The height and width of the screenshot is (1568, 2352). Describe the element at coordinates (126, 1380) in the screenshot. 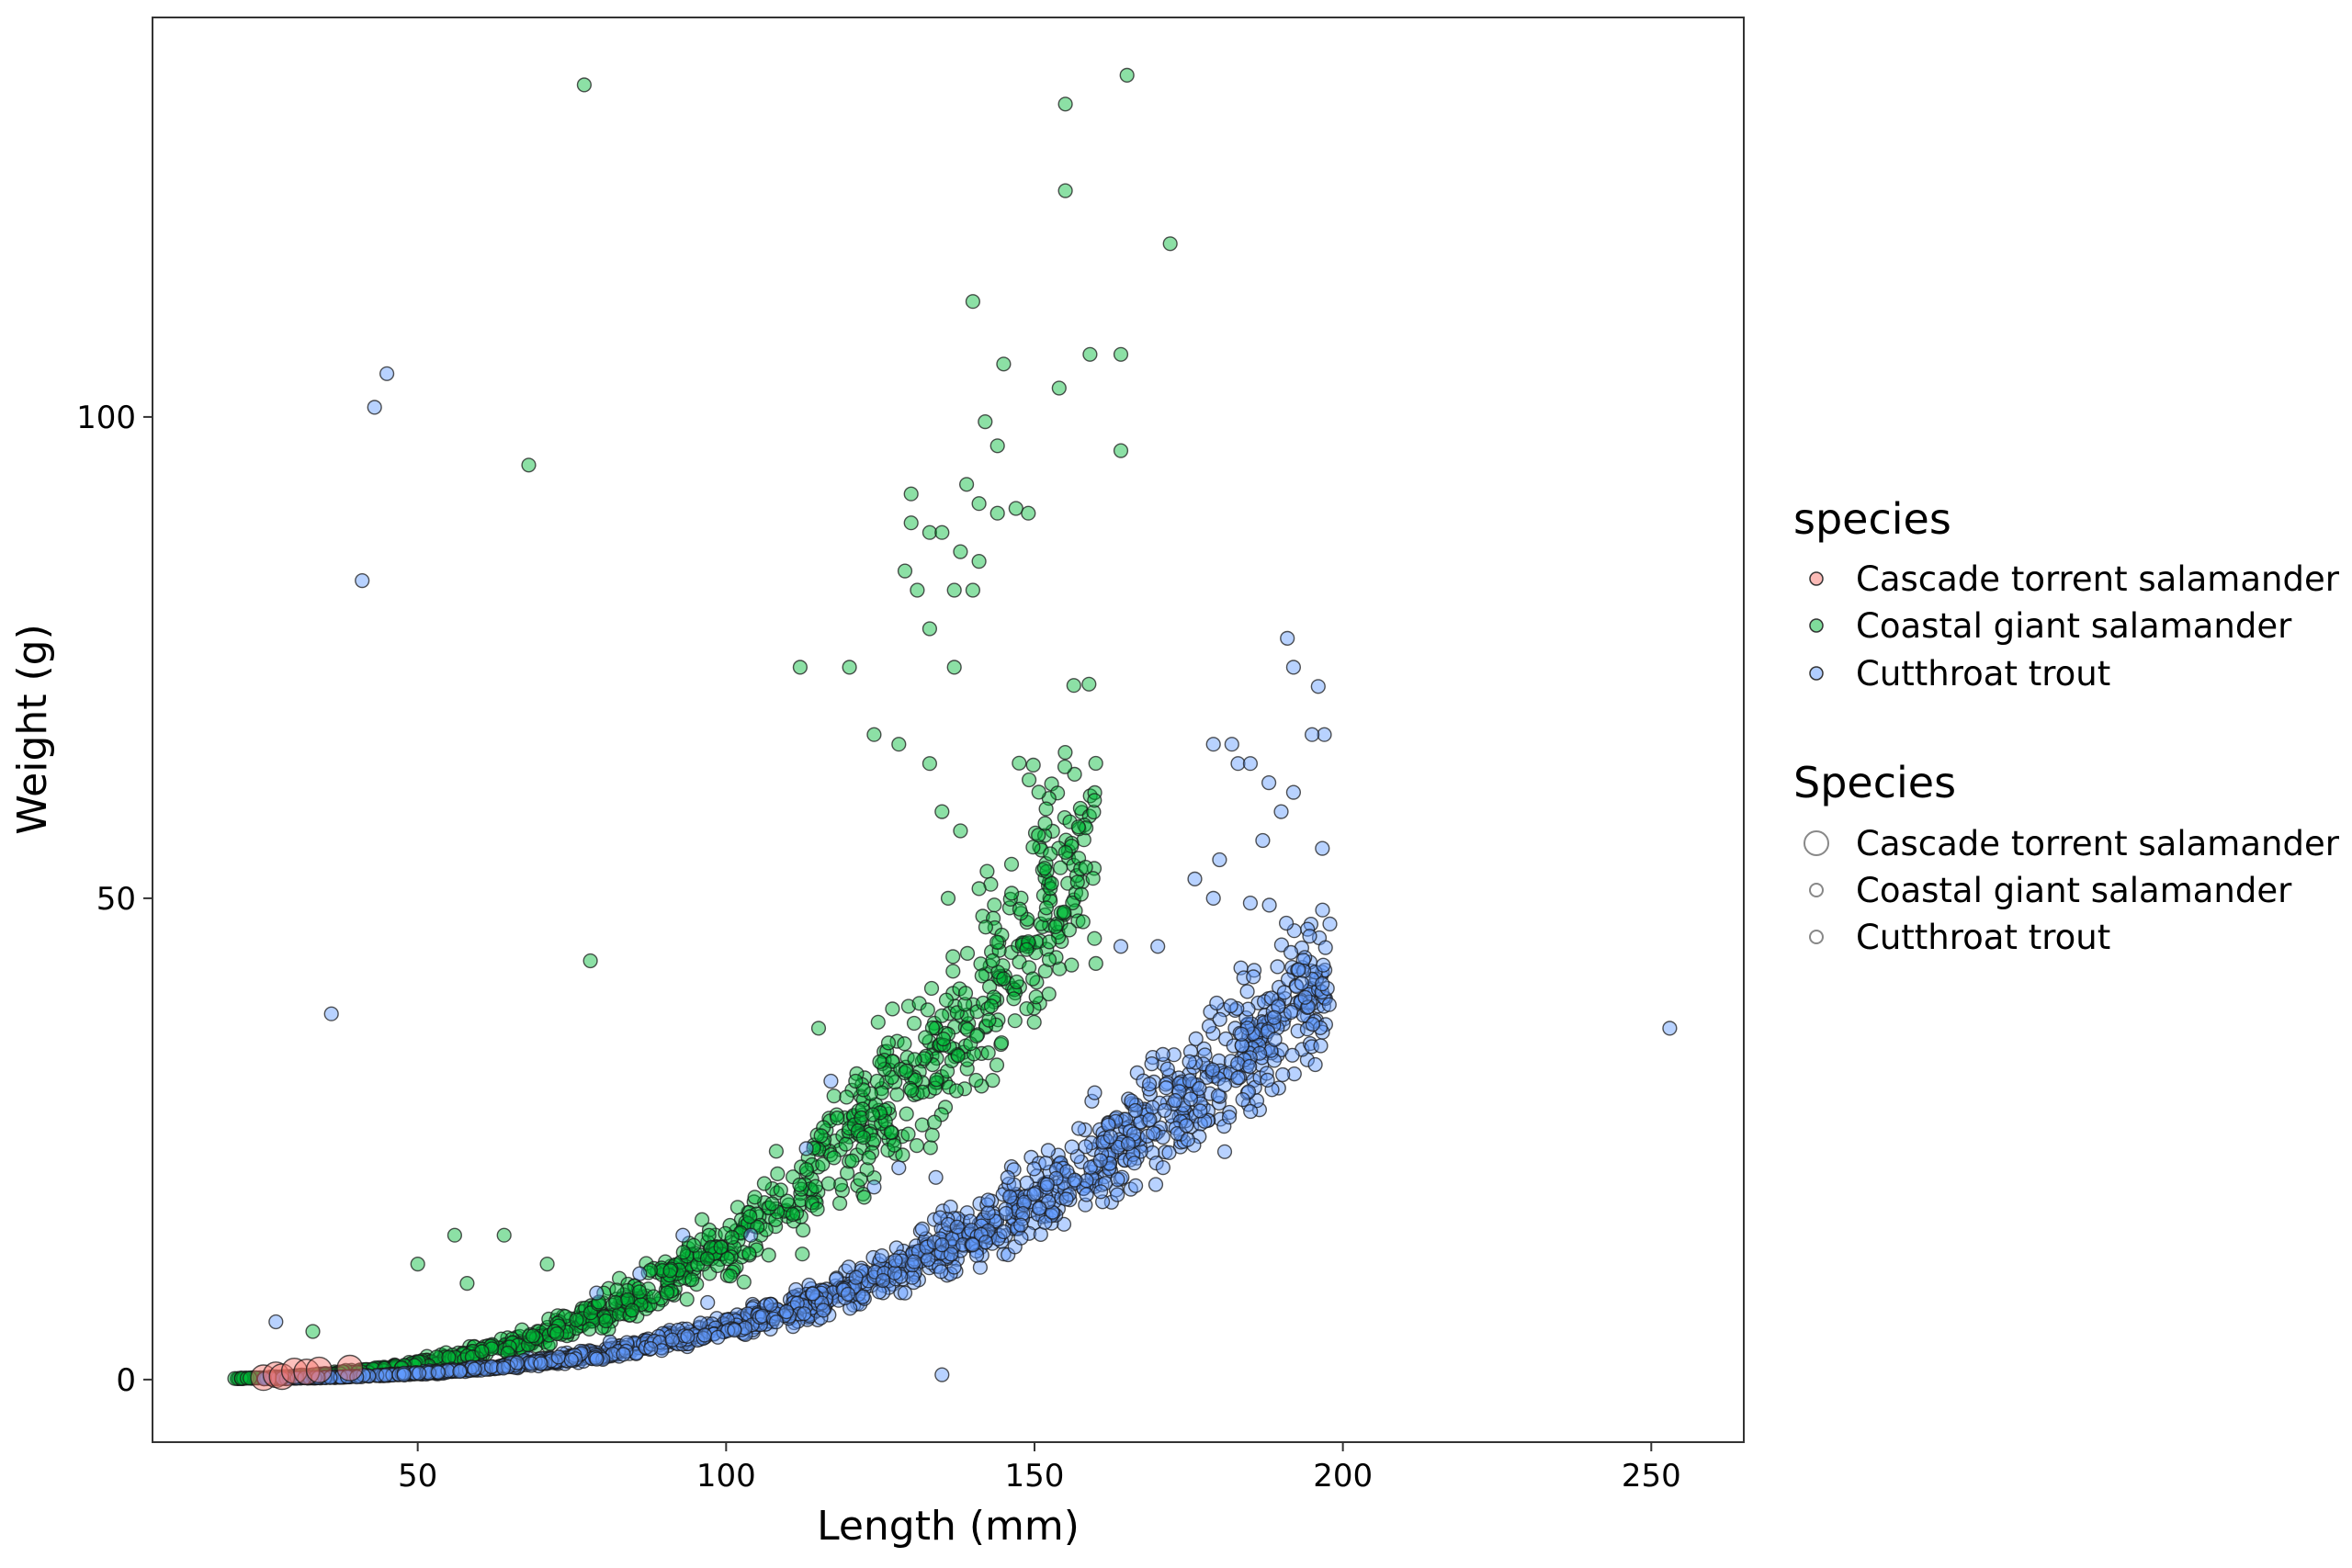

I see `y-tick-label: 0` at that location.